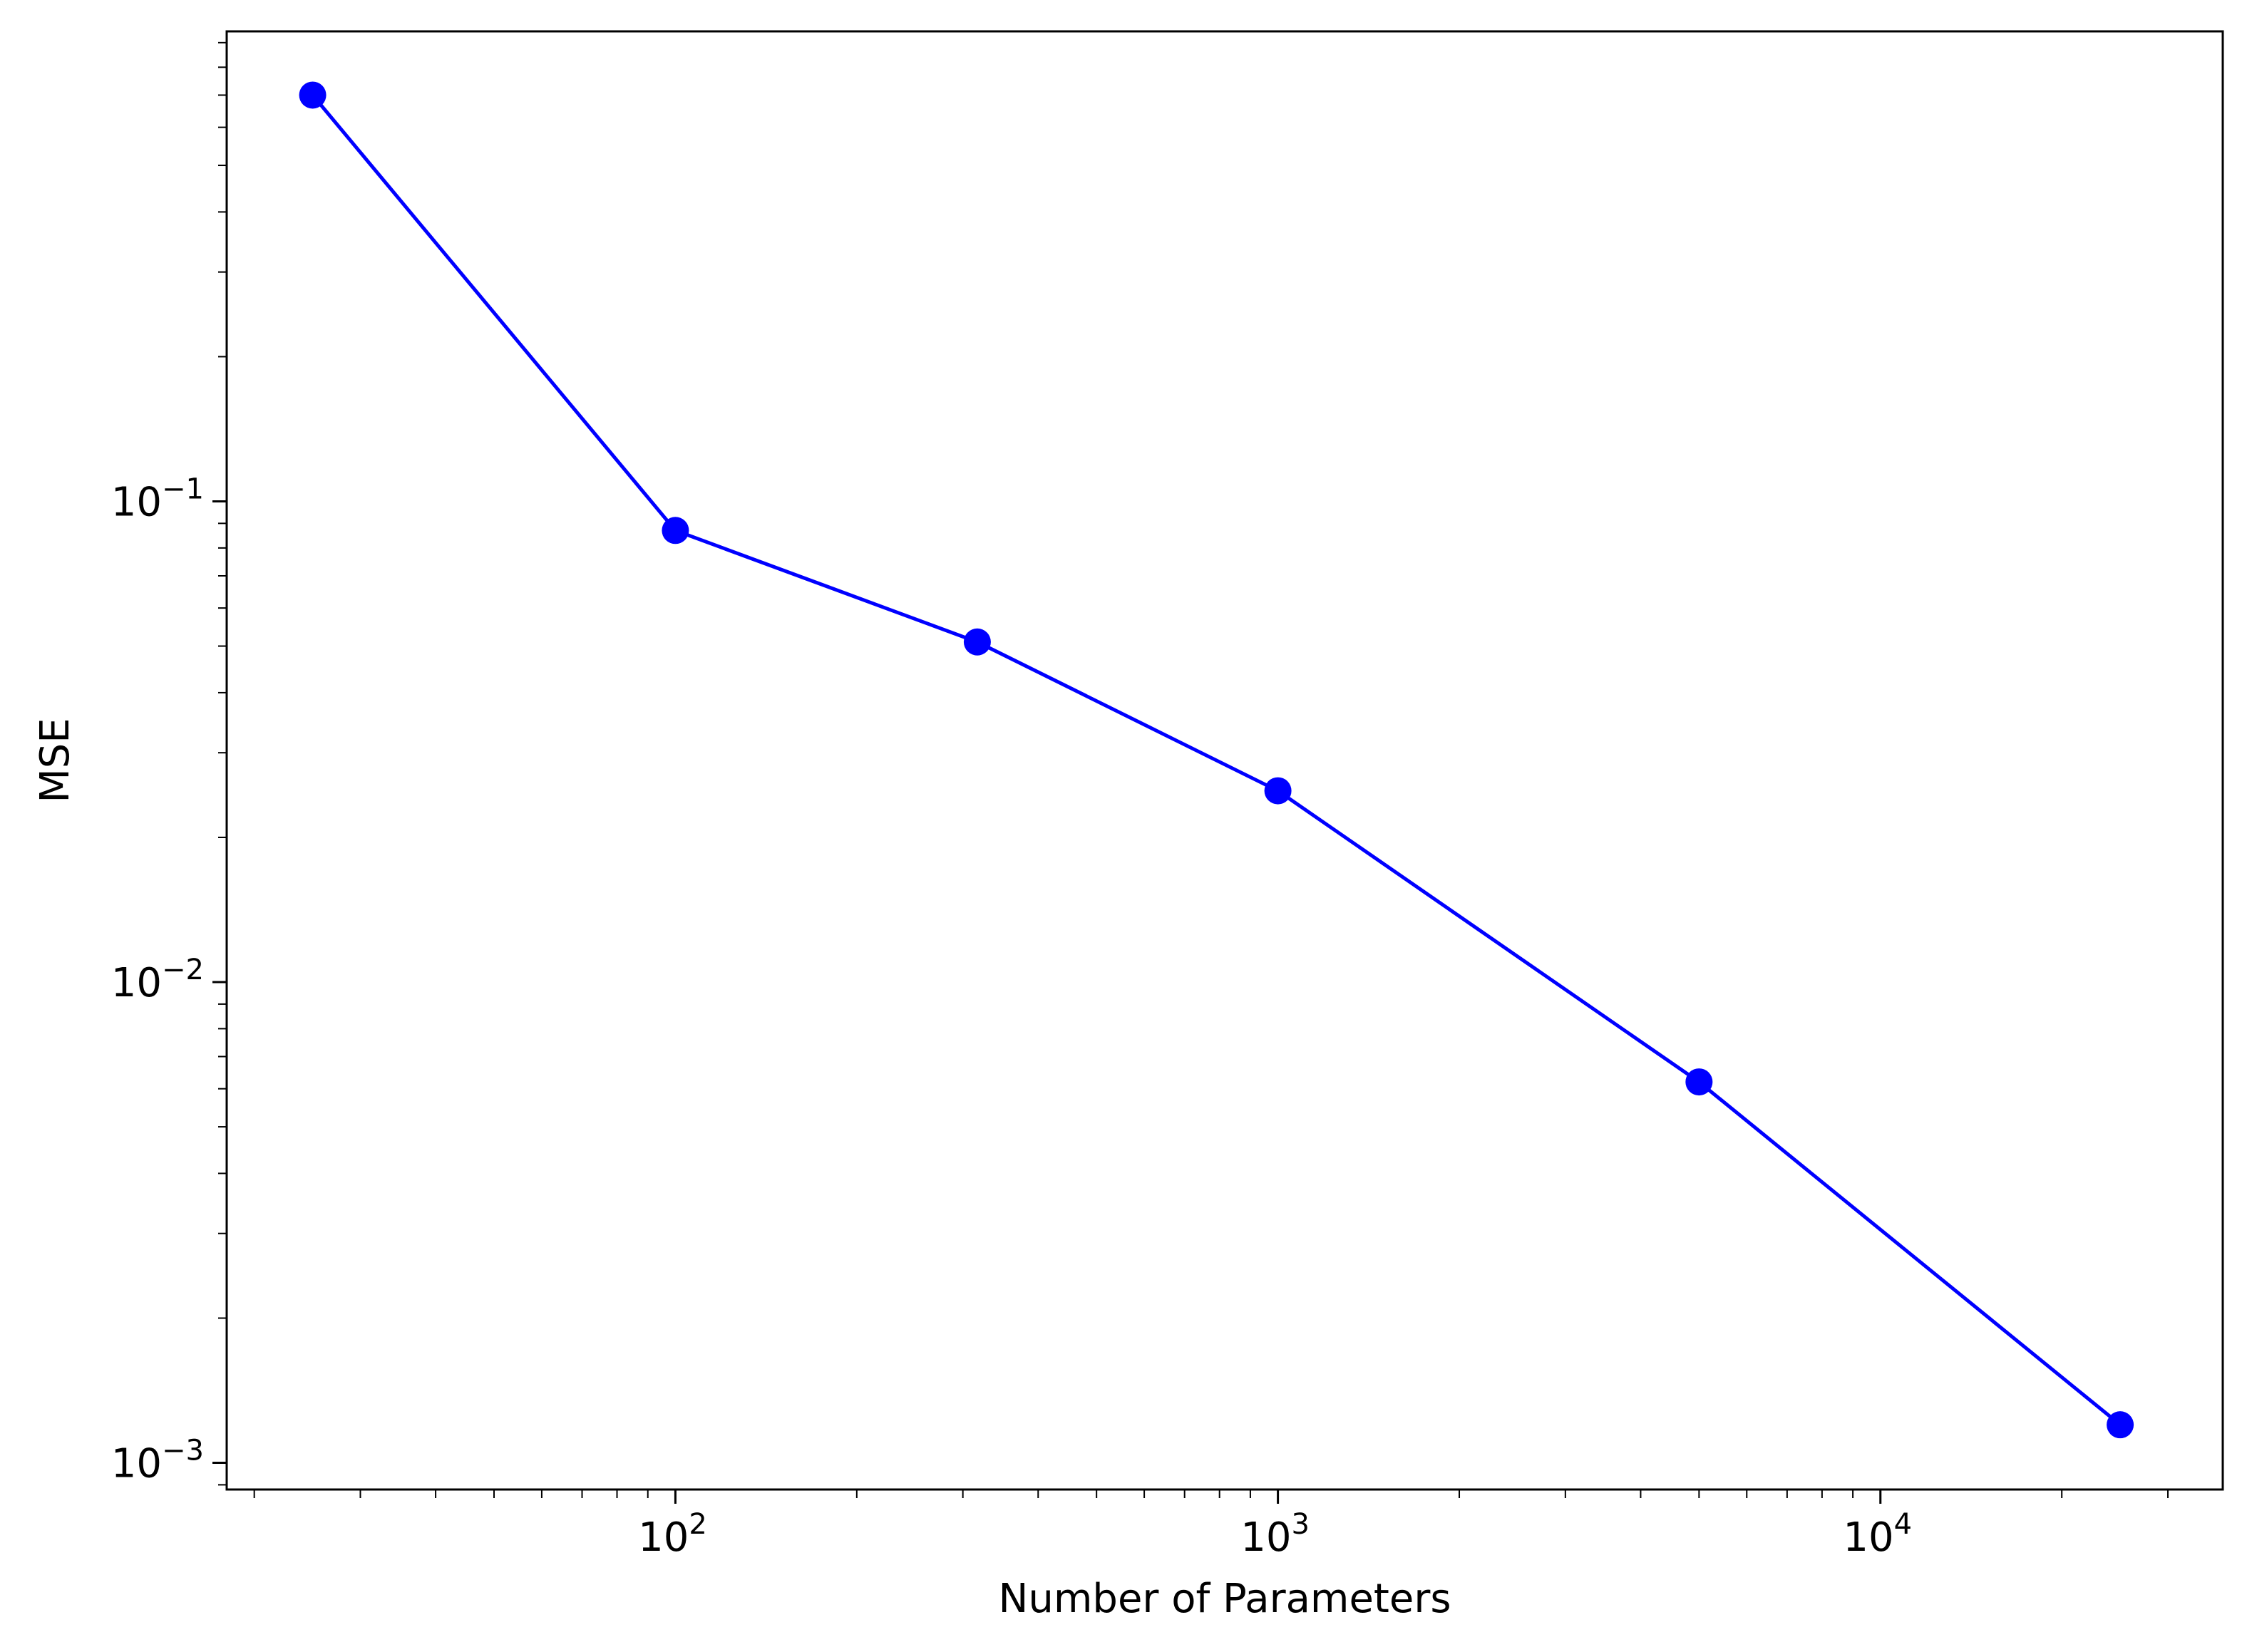 The height and width of the screenshot is (1652, 2247). What do you see at coordinates (672, 1534) in the screenshot?
I see `x-tick-label: 10²` at bounding box center [672, 1534].